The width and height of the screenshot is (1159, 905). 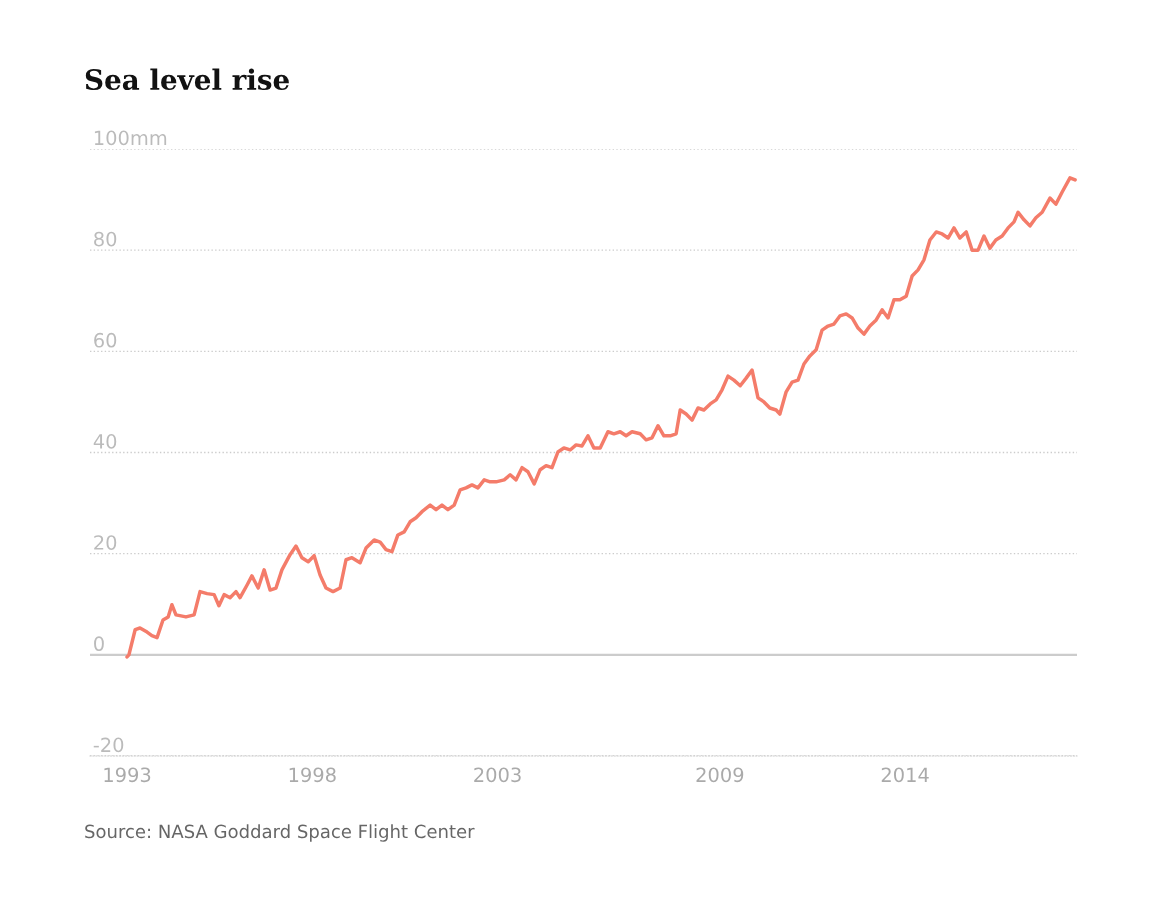 I want to click on y-tick-label: 80, so click(x=105, y=239).